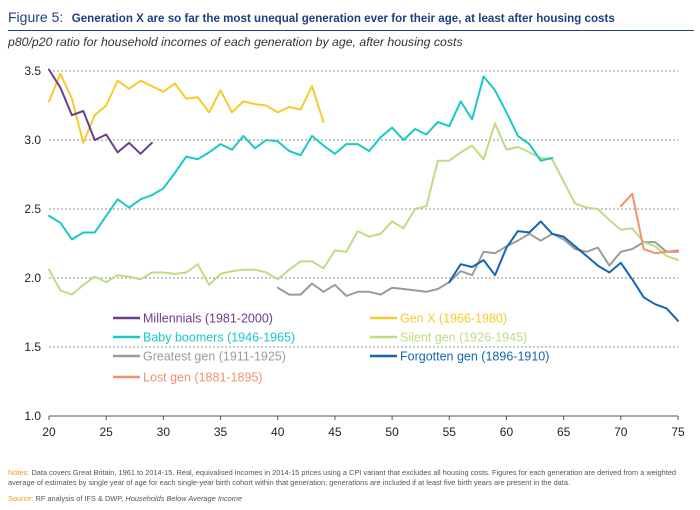  Describe the element at coordinates (32, 416) in the screenshot. I see `y-tick-label: 1.0` at that location.